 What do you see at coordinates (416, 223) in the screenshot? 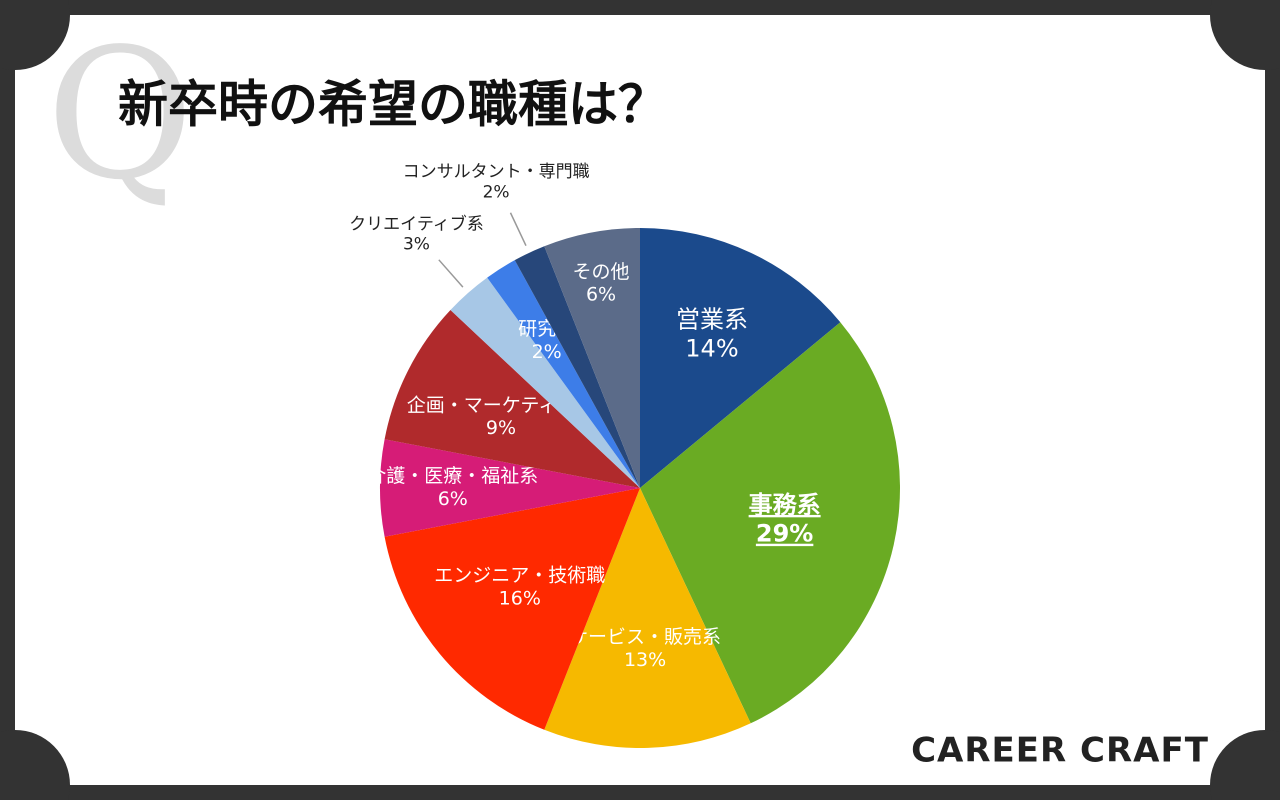
I see `slice-label: クリエイティブ系` at bounding box center [416, 223].